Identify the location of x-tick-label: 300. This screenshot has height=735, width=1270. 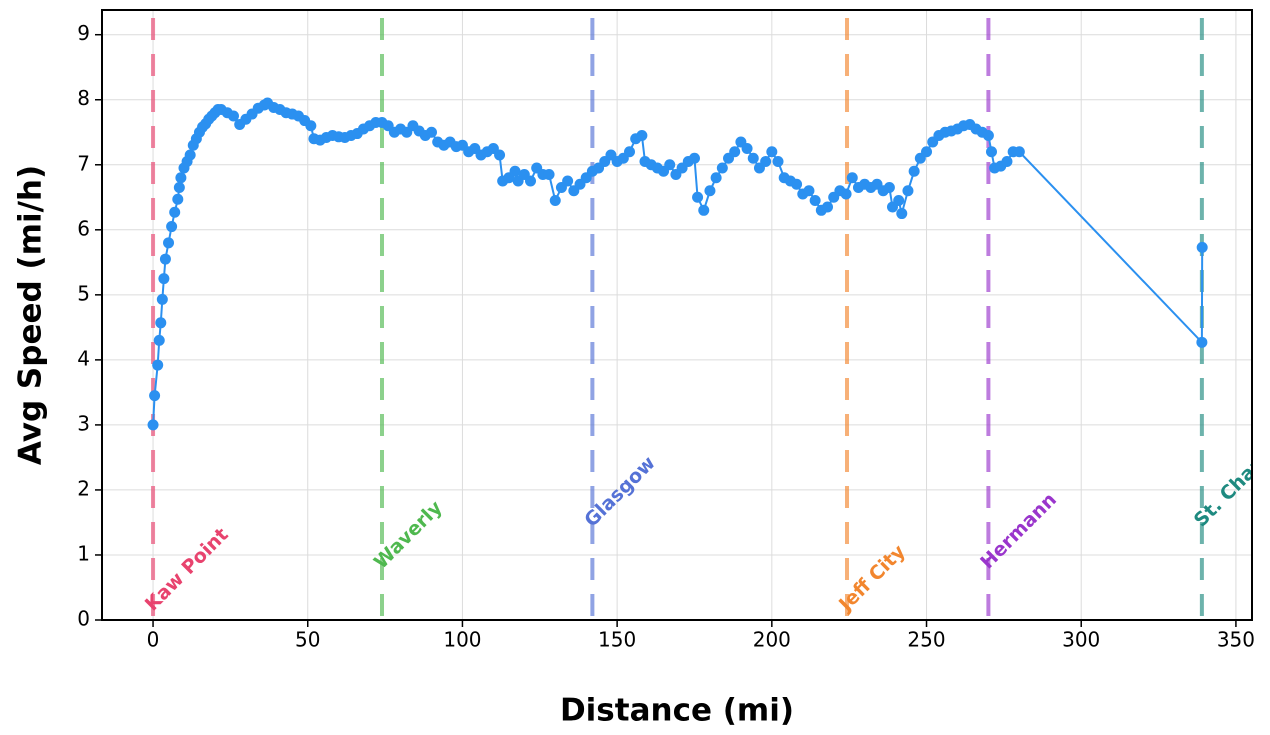
(1081, 640).